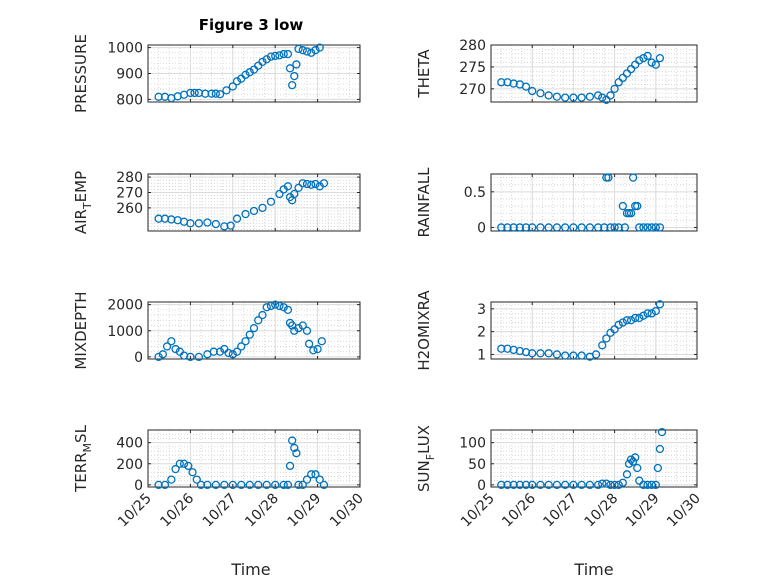  What do you see at coordinates (481, 228) in the screenshot?
I see `y-tick-label: 0` at bounding box center [481, 228].